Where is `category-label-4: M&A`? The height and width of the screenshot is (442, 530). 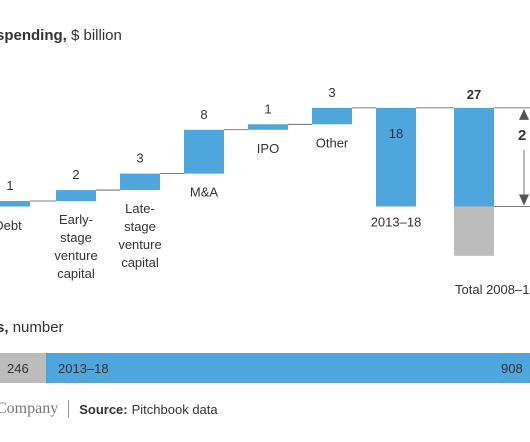 category-label-4: M&A is located at coordinates (204, 192).